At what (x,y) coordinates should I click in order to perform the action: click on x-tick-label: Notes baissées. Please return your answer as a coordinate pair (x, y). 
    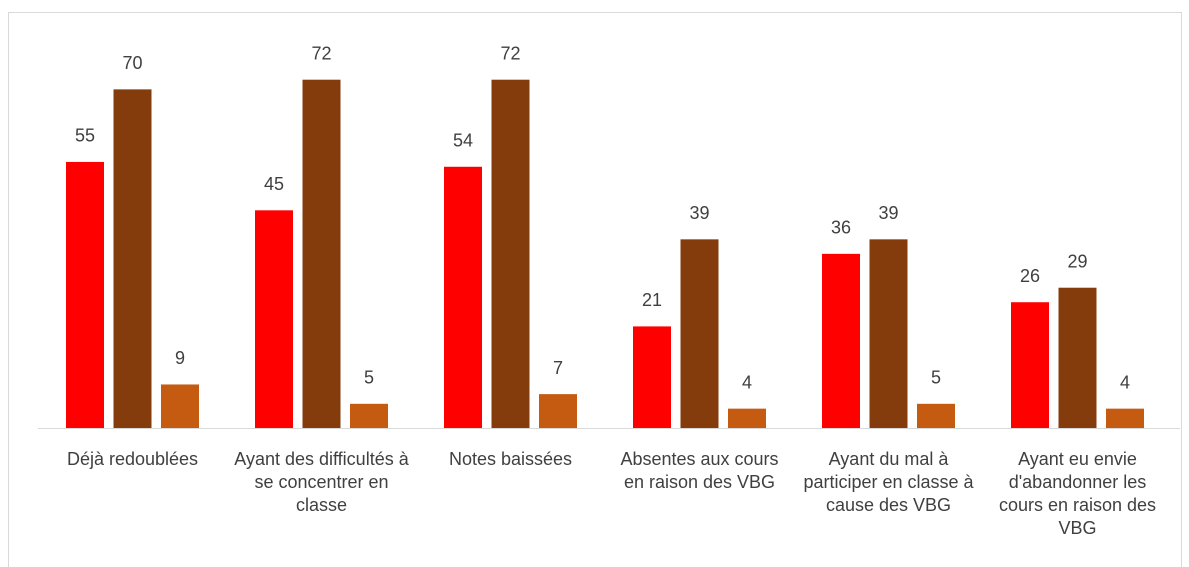
    Looking at the image, I should click on (510, 459).